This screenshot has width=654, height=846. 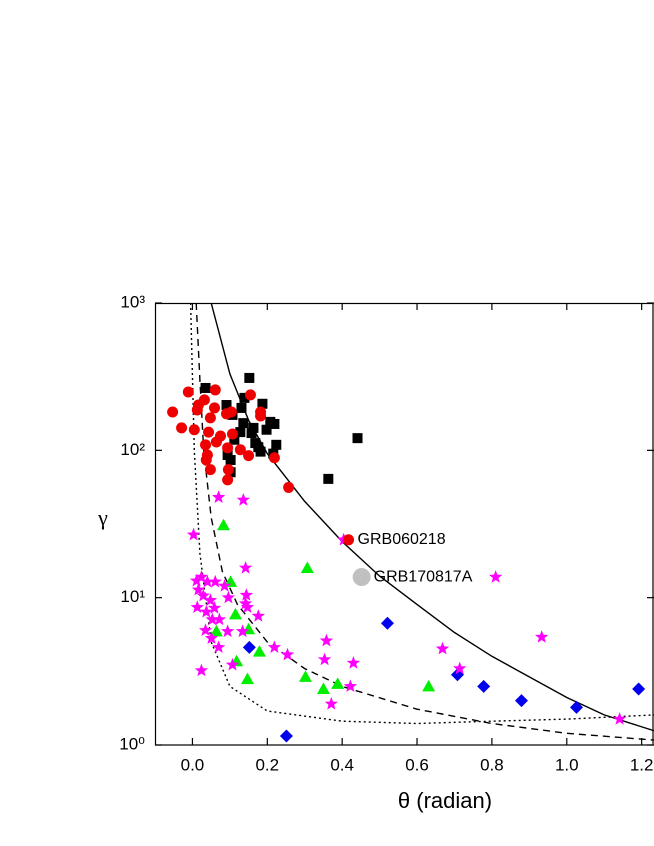 I want to click on x-tick-label: 0.4, so click(x=342, y=764).